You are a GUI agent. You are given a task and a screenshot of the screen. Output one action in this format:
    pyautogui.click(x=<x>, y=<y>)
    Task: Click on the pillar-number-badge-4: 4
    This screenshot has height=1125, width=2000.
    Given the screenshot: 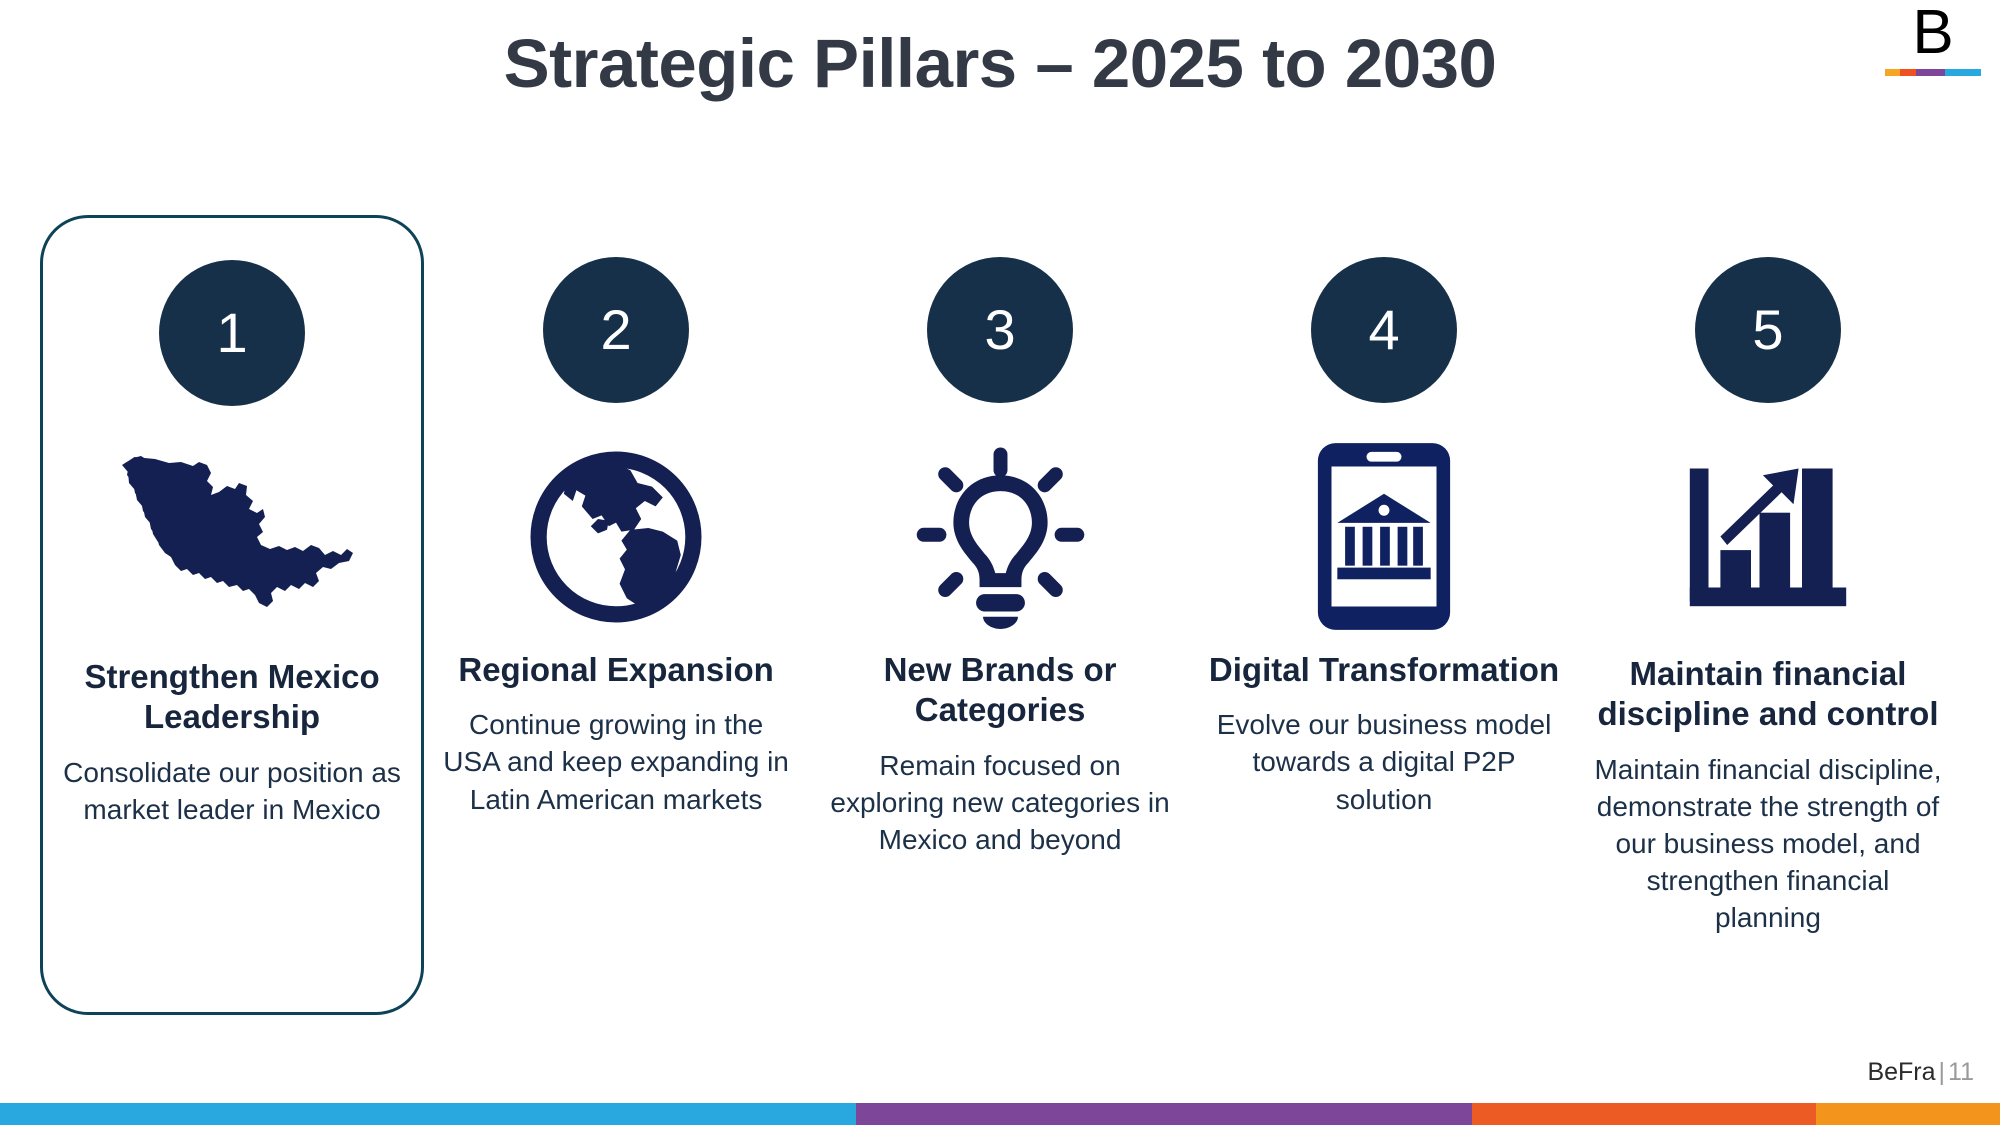 What is the action you would take?
    pyautogui.click(x=1384, y=330)
    